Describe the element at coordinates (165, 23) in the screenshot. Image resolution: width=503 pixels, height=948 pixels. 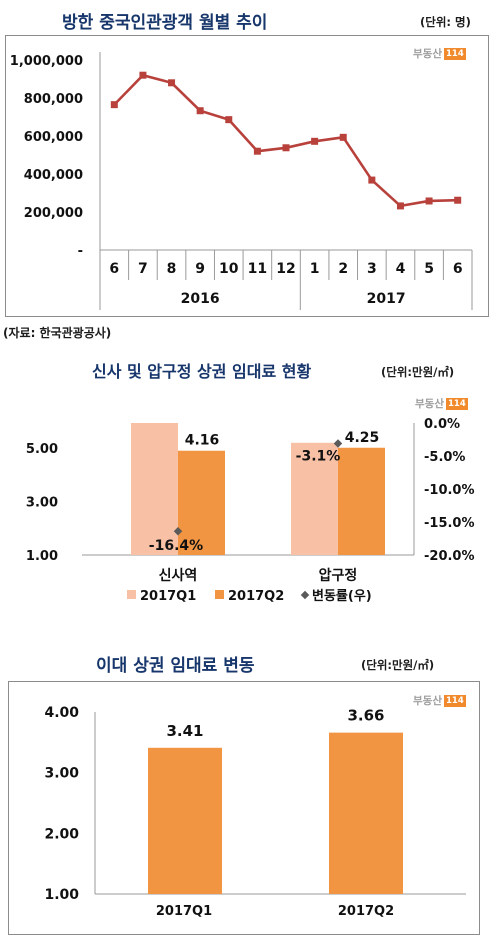
I see `chart1-title: 방한 중국인관광객 월별 추이` at that location.